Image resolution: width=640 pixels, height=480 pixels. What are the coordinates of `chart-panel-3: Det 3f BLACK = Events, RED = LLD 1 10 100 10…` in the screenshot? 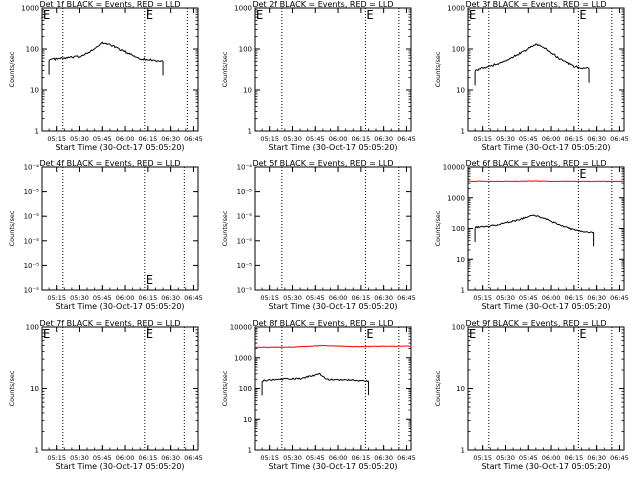 It's located at (531, 76).